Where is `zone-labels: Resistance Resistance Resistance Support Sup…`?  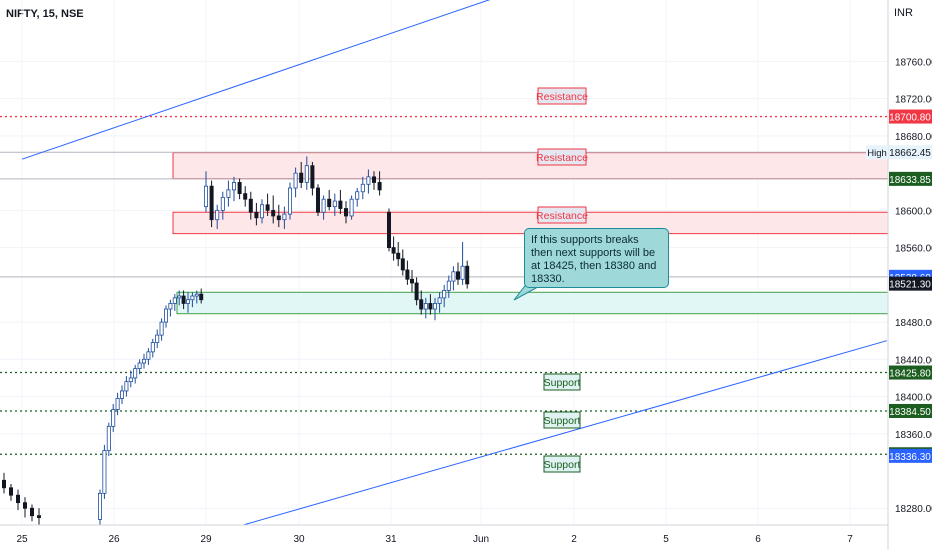 zone-labels: Resistance Resistance Resistance Support Sup… is located at coordinates (562, 280).